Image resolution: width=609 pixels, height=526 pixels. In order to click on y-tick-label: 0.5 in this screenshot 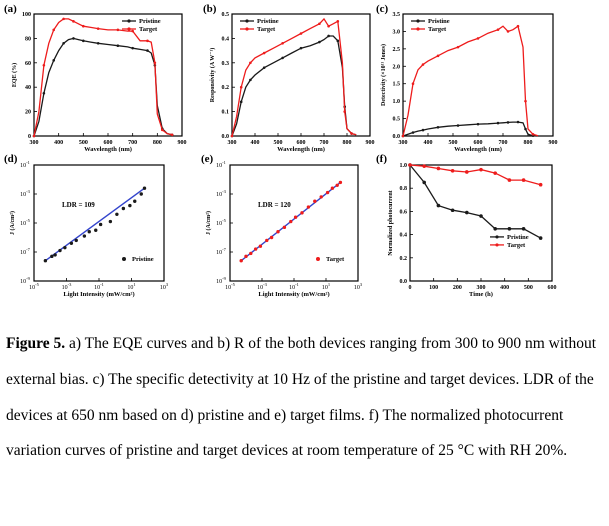, I will do `click(226, 15)`.